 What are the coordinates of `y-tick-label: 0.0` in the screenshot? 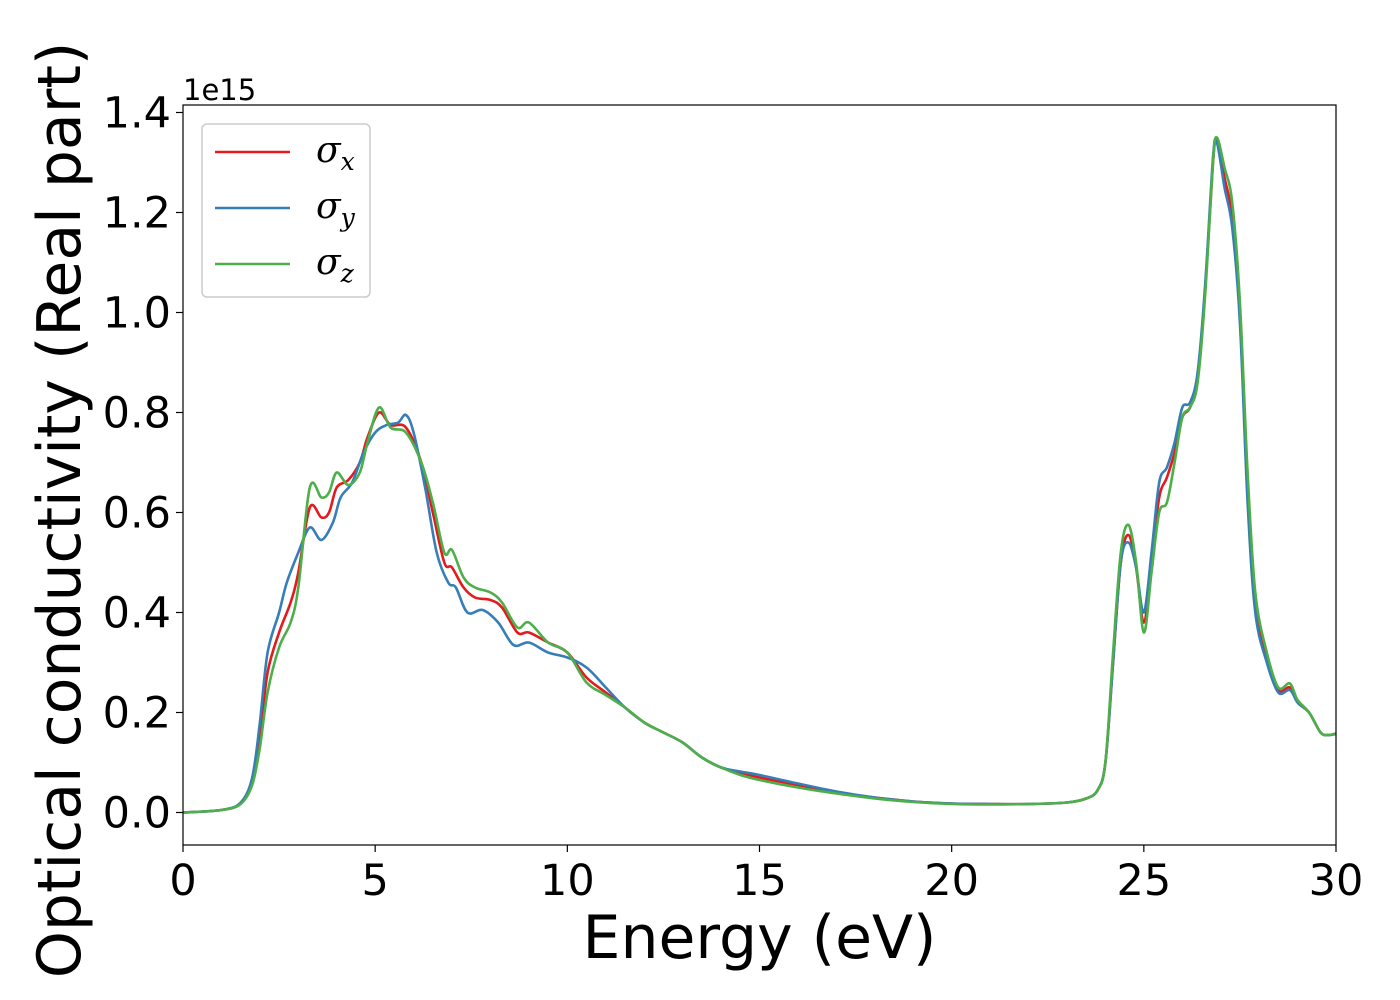 It's located at (137, 814).